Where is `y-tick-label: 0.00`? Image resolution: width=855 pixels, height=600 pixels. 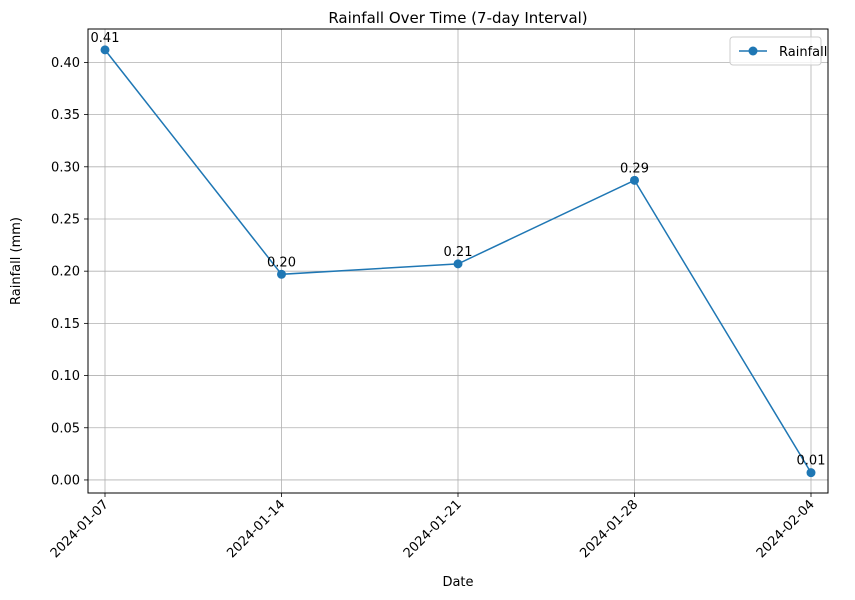
y-tick-label: 0.00 is located at coordinates (65, 480).